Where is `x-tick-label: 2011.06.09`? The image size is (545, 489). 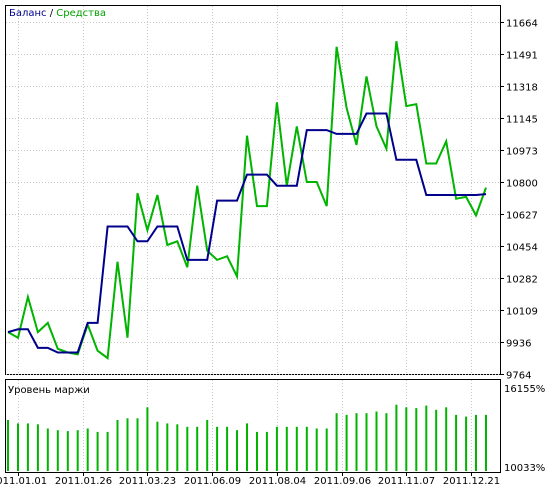
x-tick-label: 2011.06.09 is located at coordinates (212, 481).